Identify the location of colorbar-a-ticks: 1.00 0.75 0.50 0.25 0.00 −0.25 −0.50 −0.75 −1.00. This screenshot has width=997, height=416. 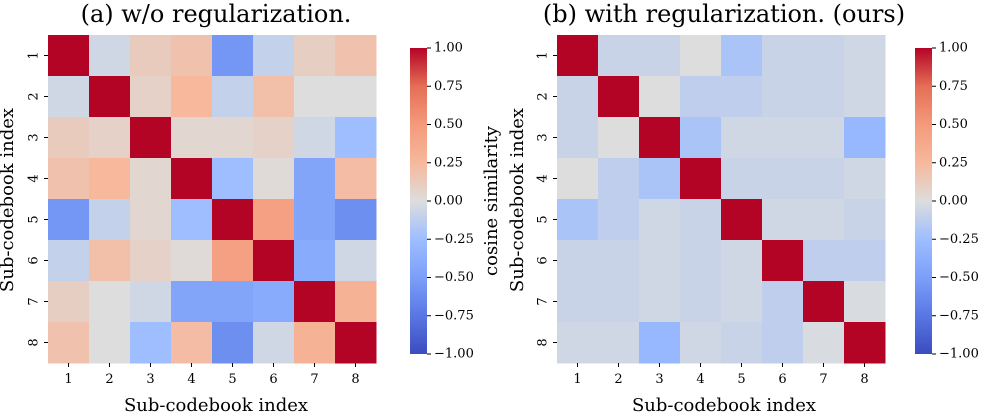
(450, 201).